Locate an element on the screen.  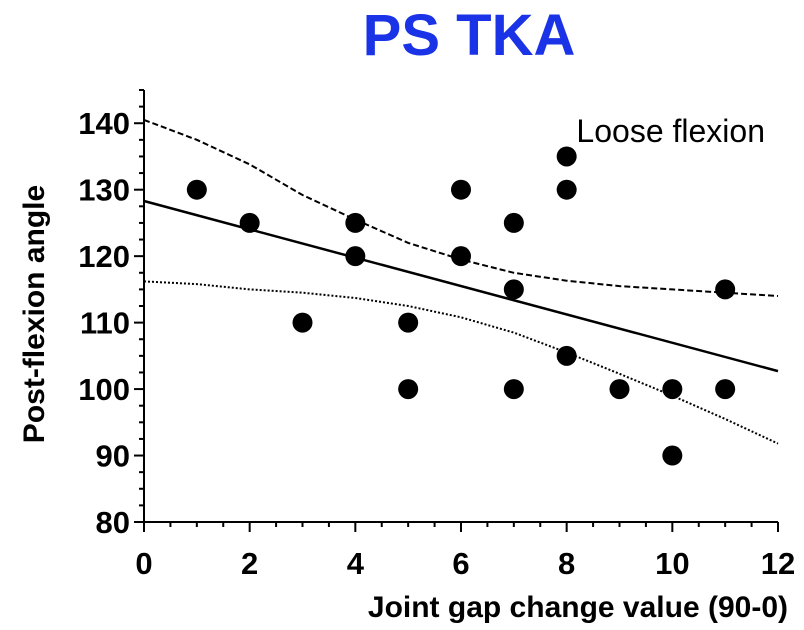
x-tick-label: 0 is located at coordinates (143, 563).